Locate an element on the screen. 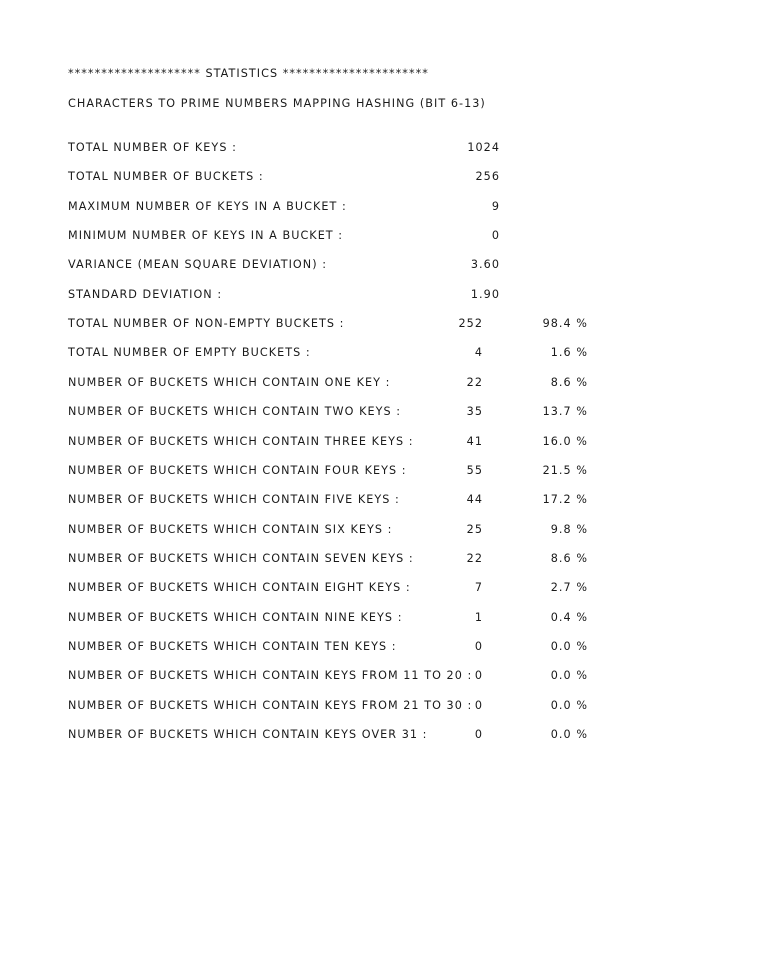  summary-row: MAXIMUM NUMBER OF KEYS IN A BUCKET : 9 is located at coordinates (328, 208).